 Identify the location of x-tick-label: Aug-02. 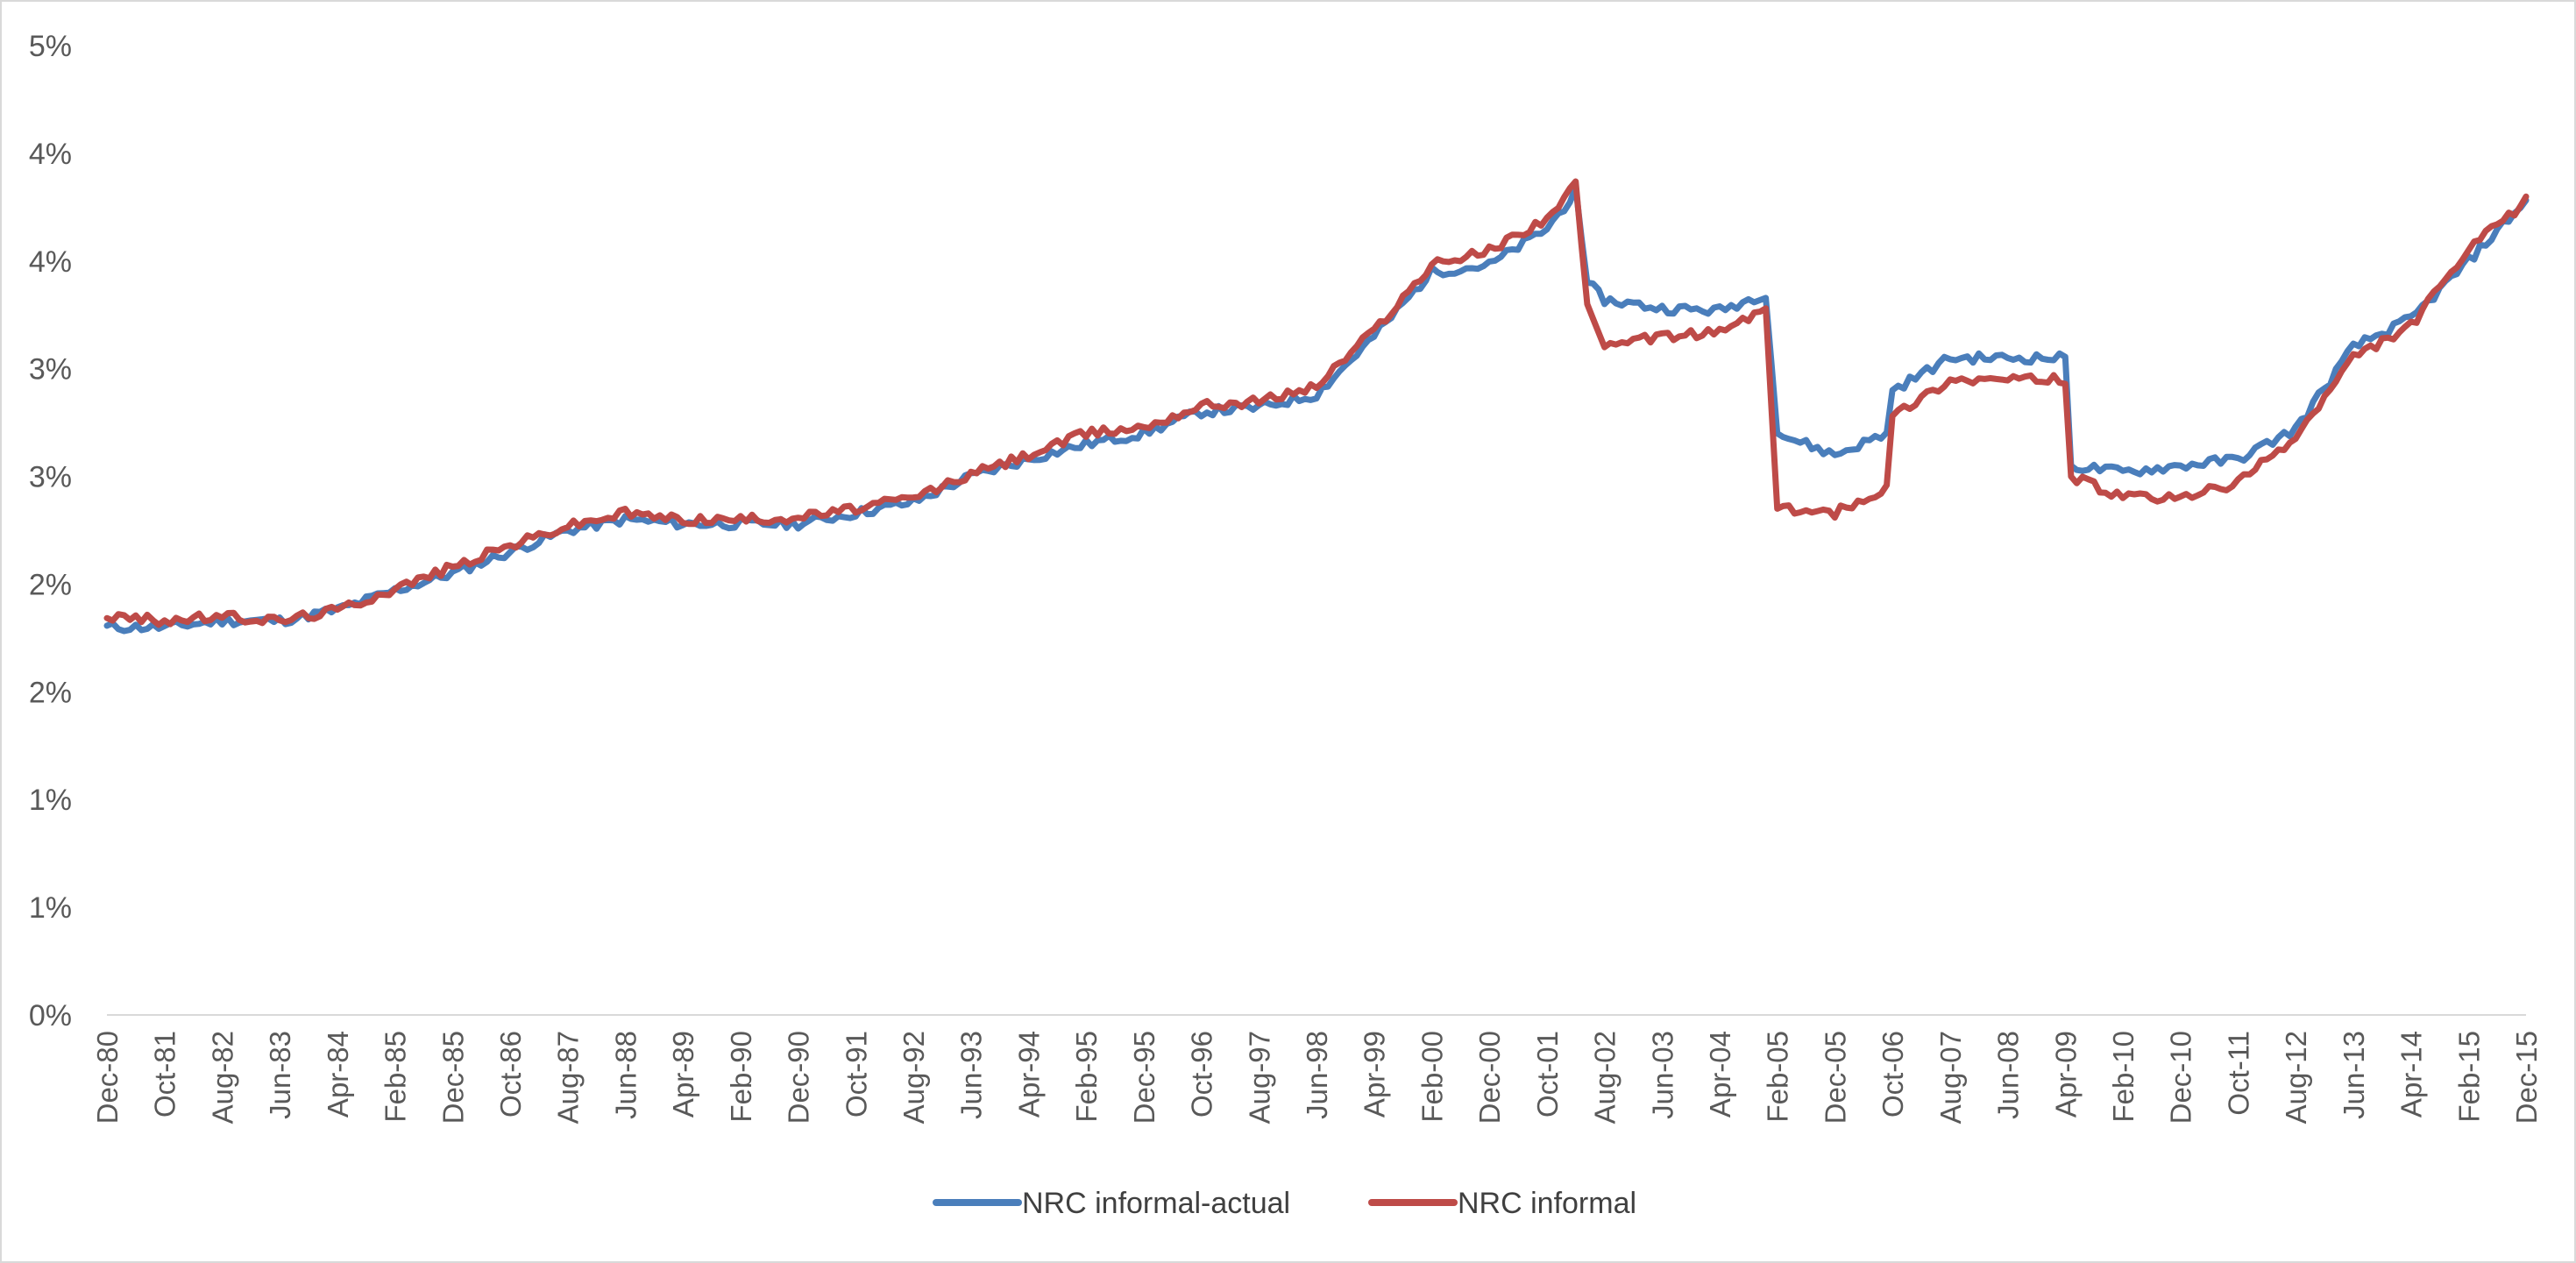
(1605, 1077).